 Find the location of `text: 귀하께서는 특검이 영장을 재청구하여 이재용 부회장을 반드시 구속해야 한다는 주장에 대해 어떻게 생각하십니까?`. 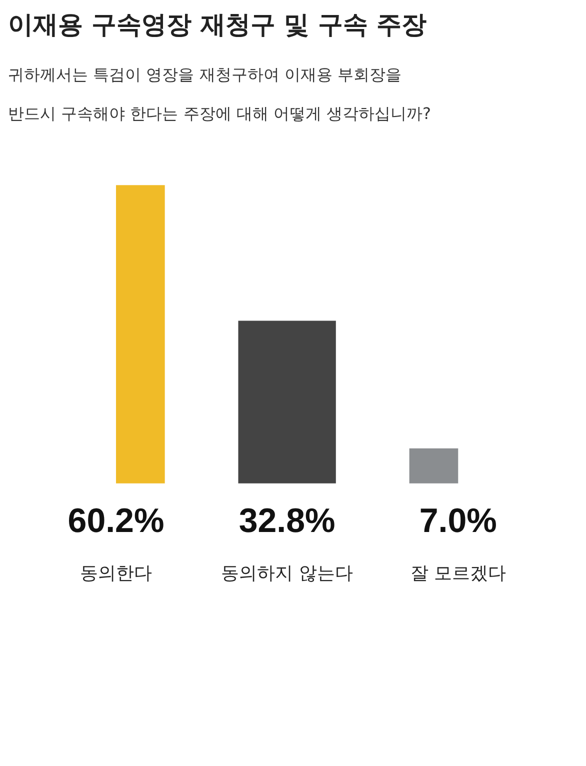

text: 귀하께서는 특검이 영장을 재청구하여 이재용 부회장을 반드시 구속해야 한다는 주장에 대해 어떻게 생각하십니까? is located at coordinates (220, 94).